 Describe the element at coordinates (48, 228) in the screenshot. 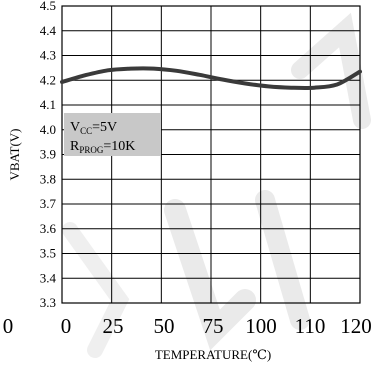

I see `y-tick-label: 3.6` at that location.